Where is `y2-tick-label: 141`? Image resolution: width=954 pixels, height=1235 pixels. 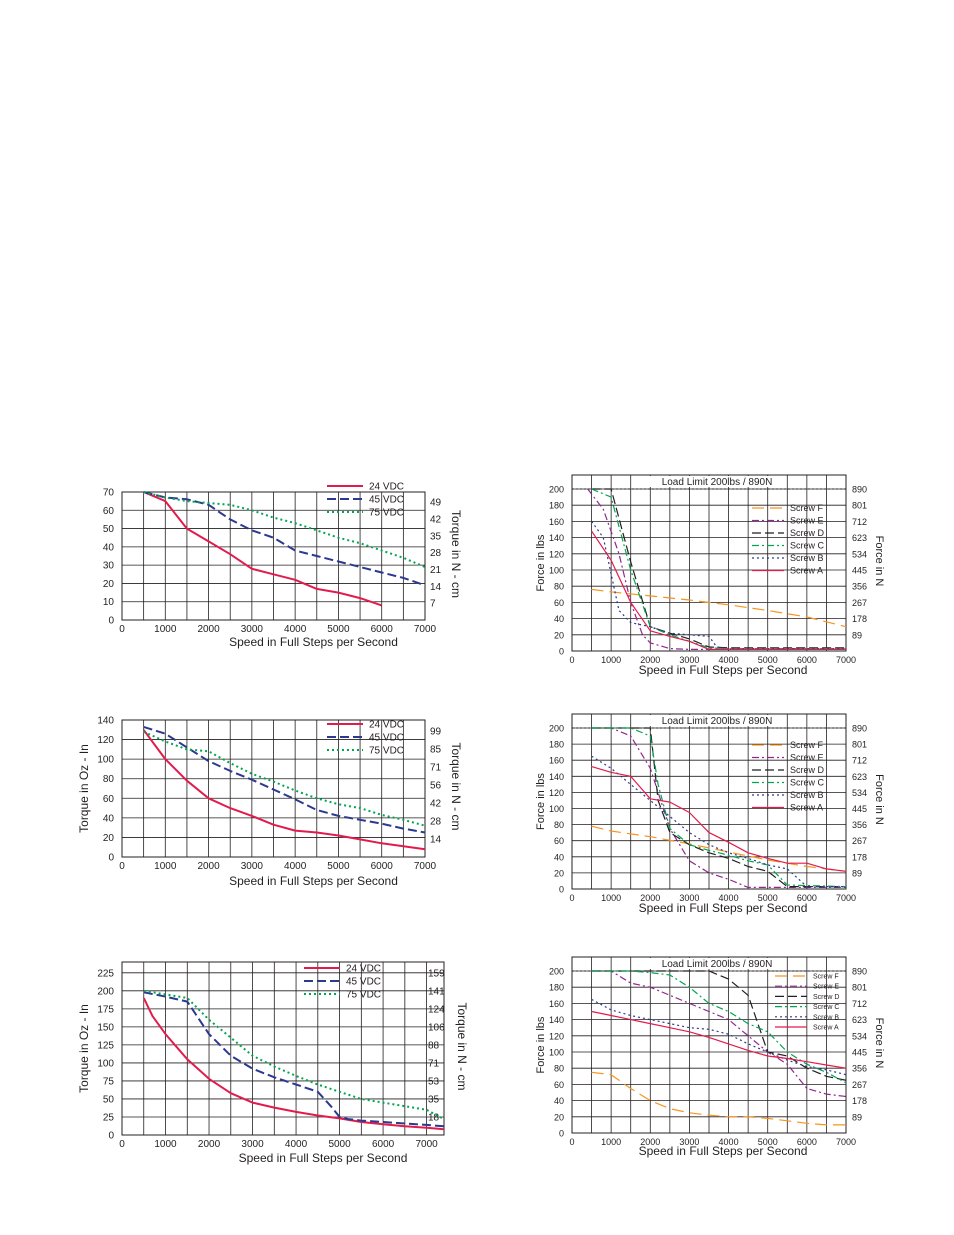
y2-tick-label: 141 is located at coordinates (436, 991).